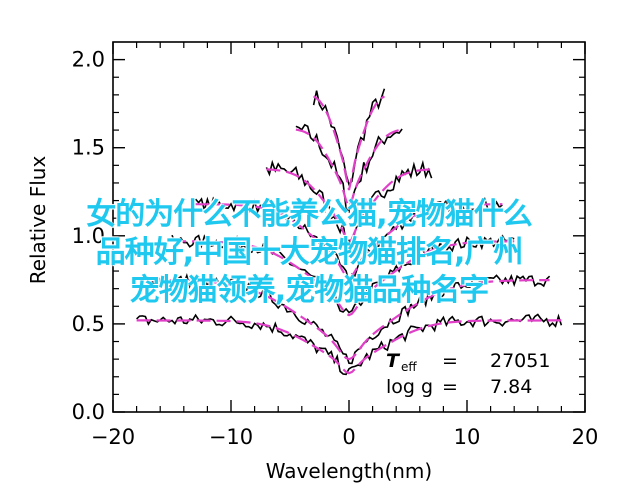 Image resolution: width=618 pixels, height=500 pixels. What do you see at coordinates (520, 361) in the screenshot?
I see `teff-value: 27051` at bounding box center [520, 361].